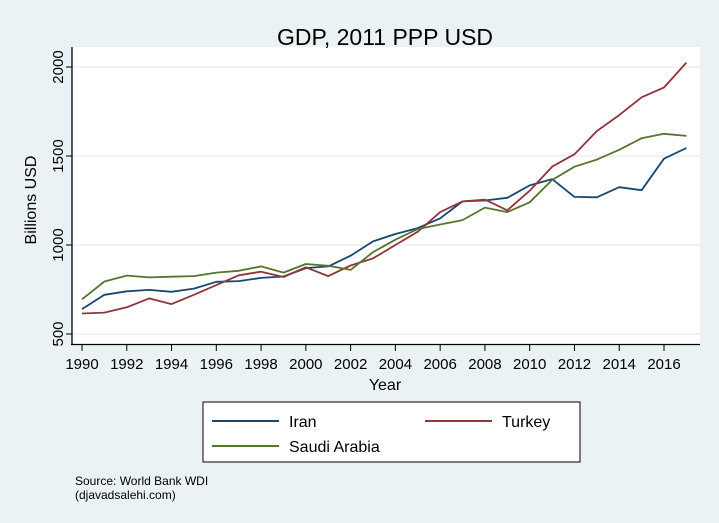 The height and width of the screenshot is (523, 719). What do you see at coordinates (58, 244) in the screenshot?
I see `y-tick-label: 1000` at bounding box center [58, 244].